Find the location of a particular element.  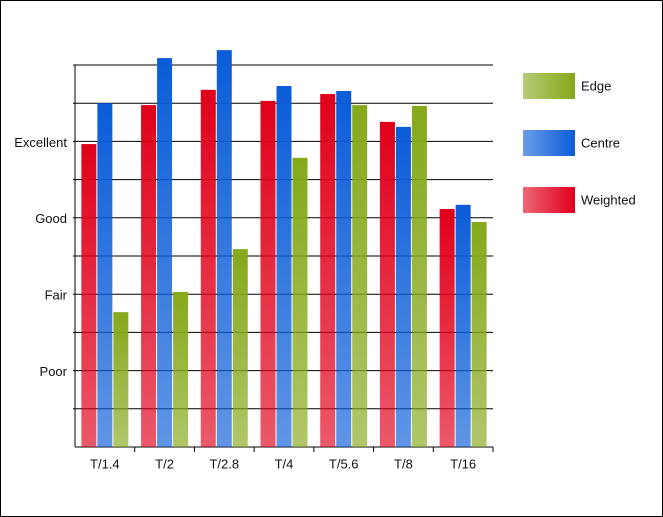

y-tick-label: Poor is located at coordinates (54, 371).